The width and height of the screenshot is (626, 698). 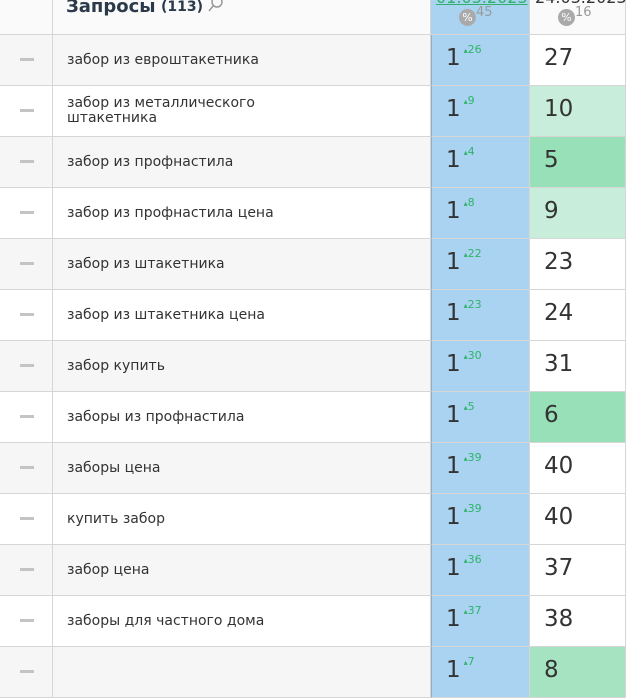 I want to click on position-cell: 23, so click(x=578, y=264).